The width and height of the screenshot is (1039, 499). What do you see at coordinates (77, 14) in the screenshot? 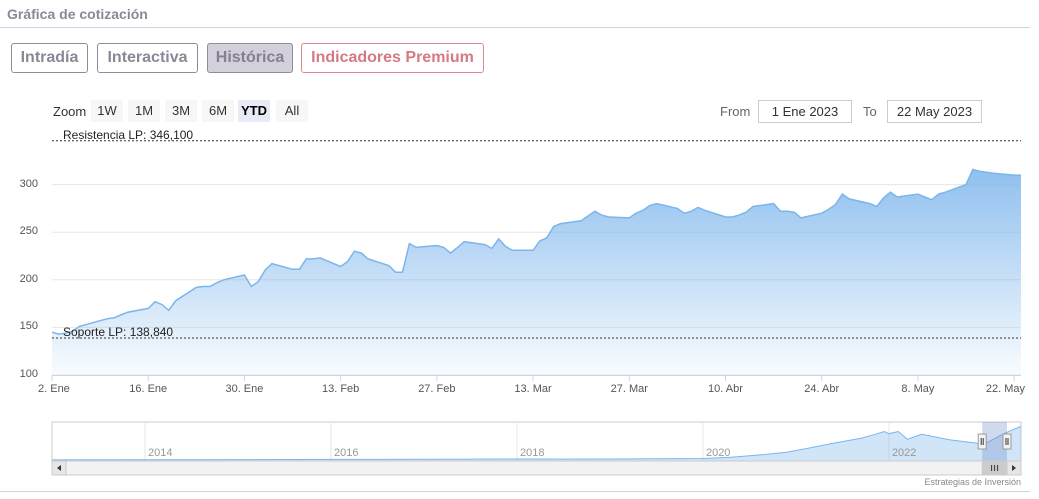
I see `chart-title: Gráfica de cotización` at bounding box center [77, 14].